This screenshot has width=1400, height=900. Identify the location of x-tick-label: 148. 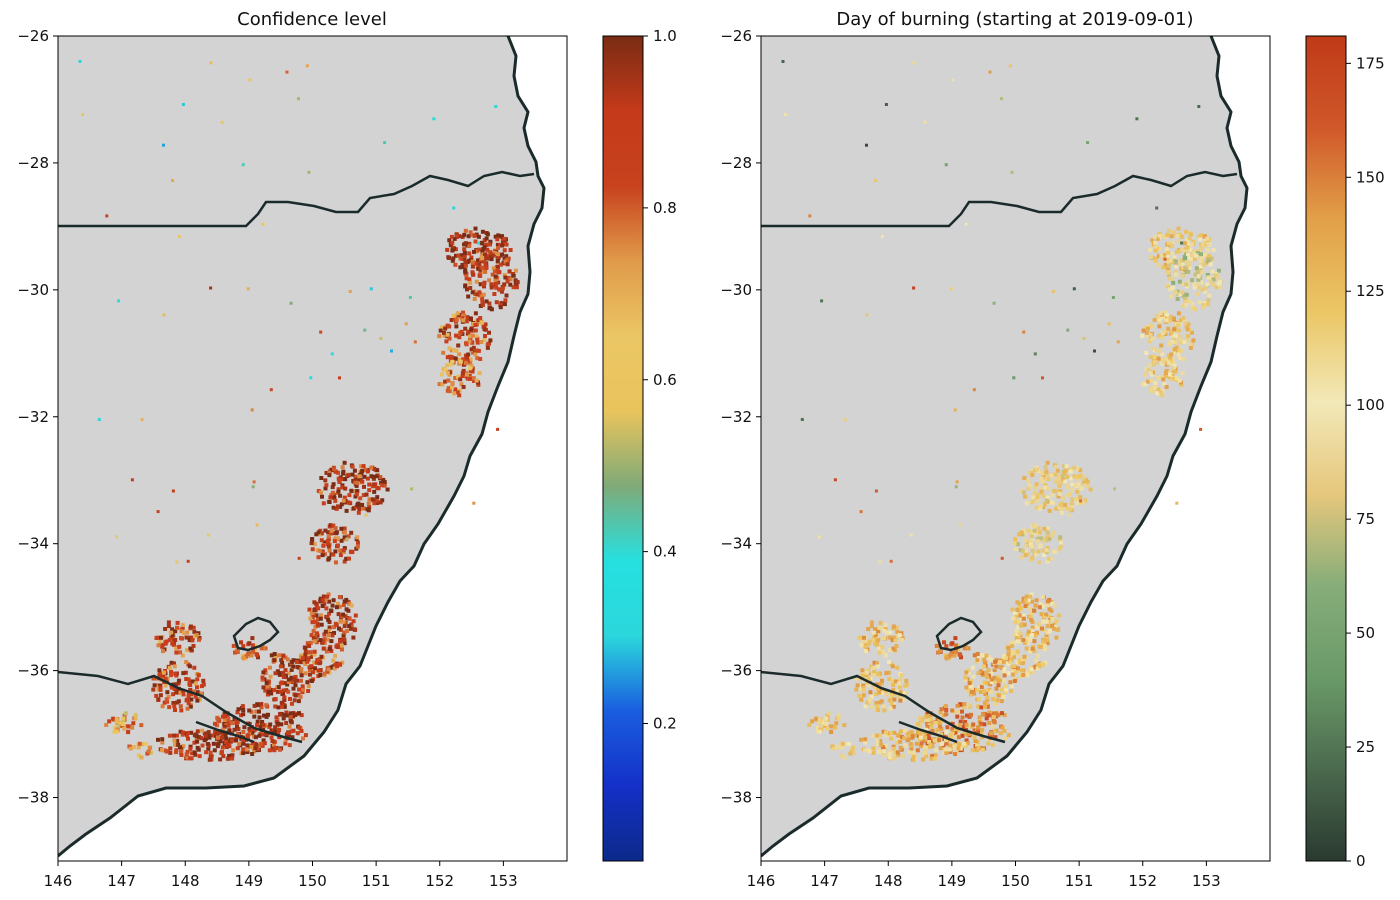
(888, 881).